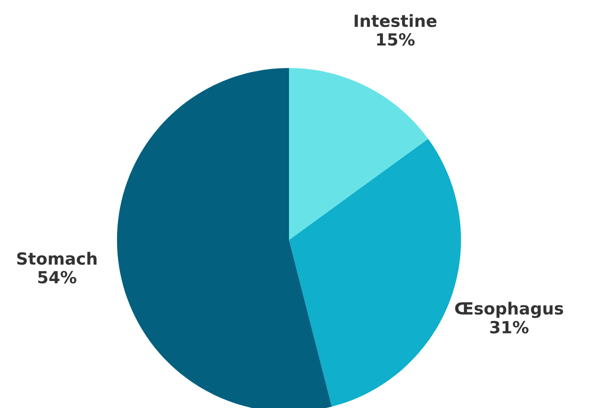 Image resolution: width=600 pixels, height=408 pixels. Describe the element at coordinates (395, 21) in the screenshot. I see `slice-label: Intestine` at that location.